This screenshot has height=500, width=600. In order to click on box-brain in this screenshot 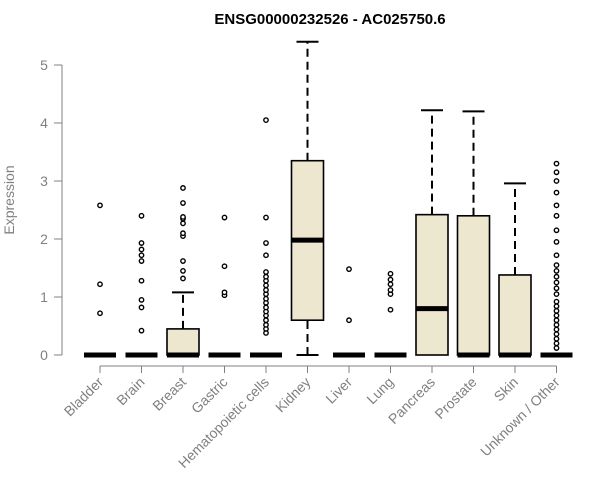, I will do `click(141, 285)`.